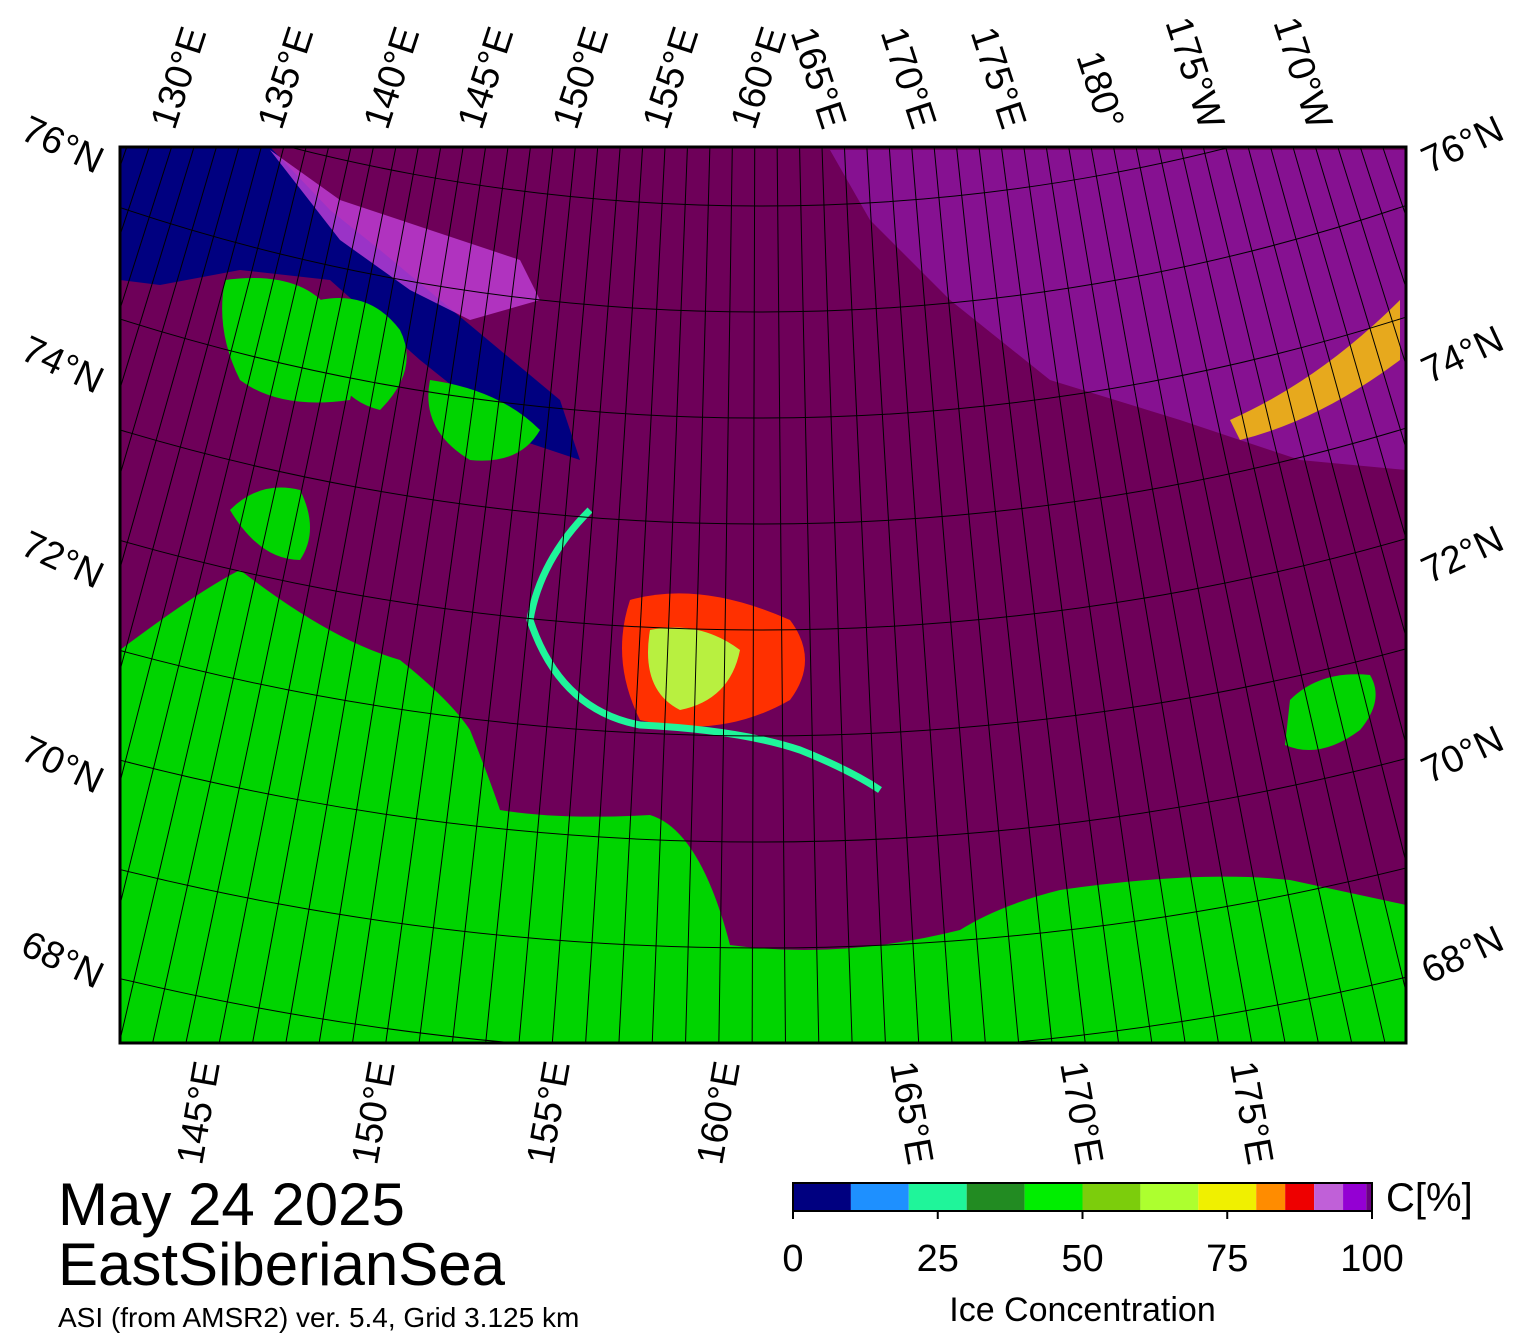 The image size is (1527, 1336). I want to click on graticule-label: 170°W, so click(1302, 73).